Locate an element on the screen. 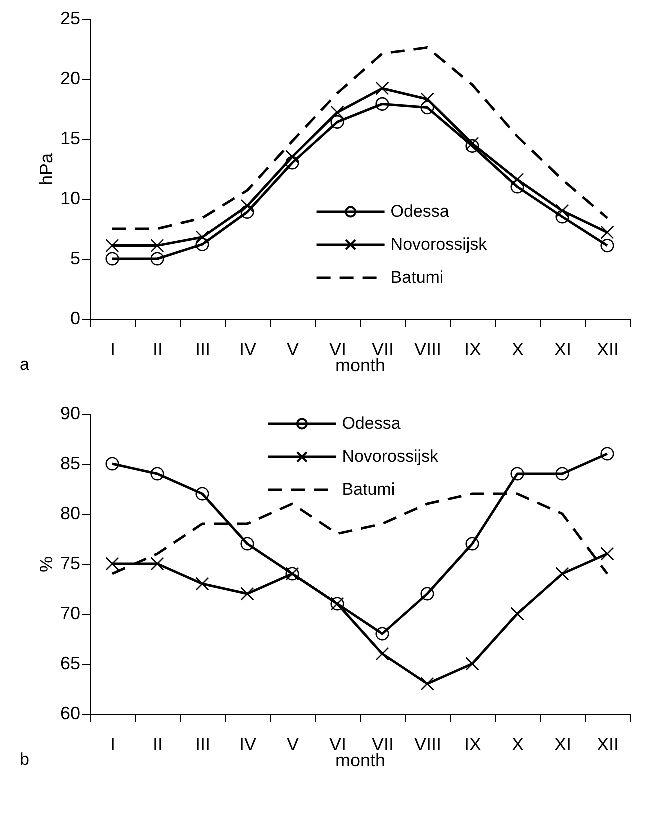 This screenshot has height=838, width=652. y-tick-label: 70 is located at coordinates (70, 614).